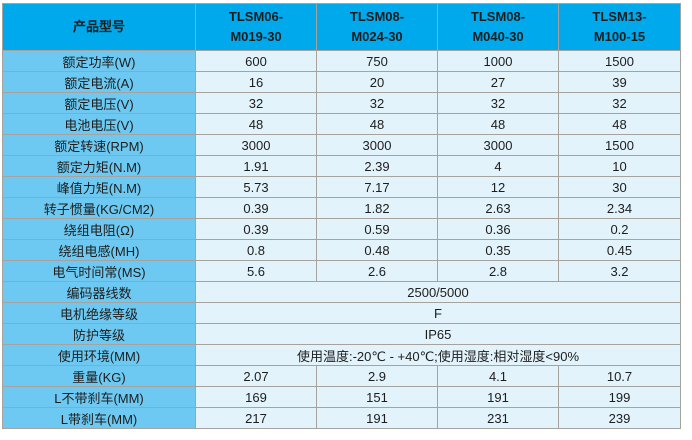  What do you see at coordinates (619, 271) in the screenshot?
I see `value-cell: 3.2` at bounding box center [619, 271].